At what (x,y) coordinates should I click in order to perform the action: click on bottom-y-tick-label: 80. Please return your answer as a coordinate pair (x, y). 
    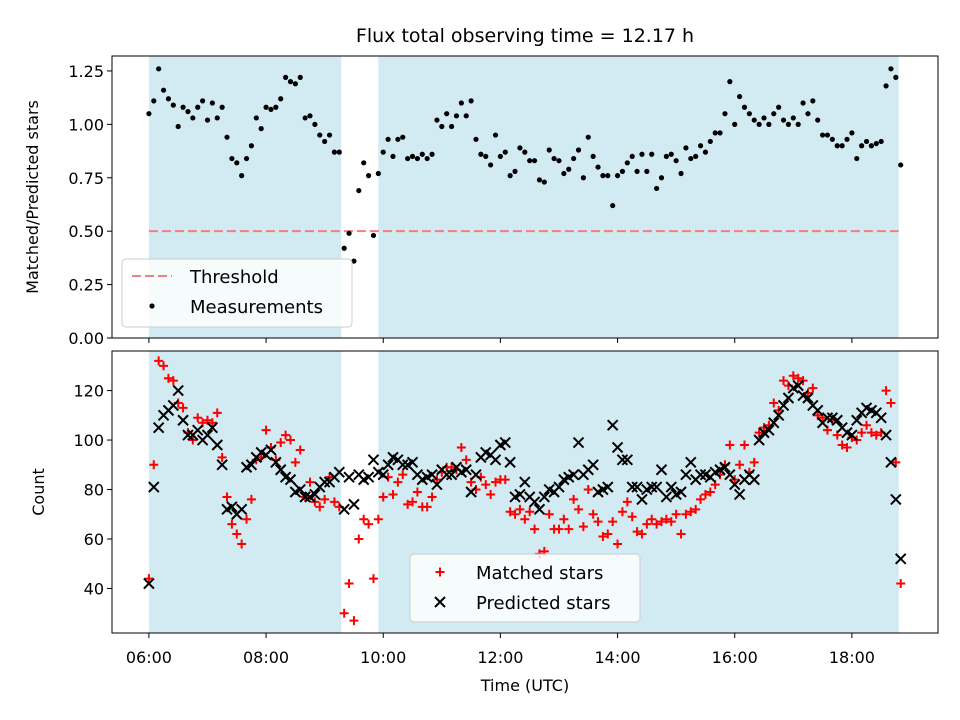
    Looking at the image, I should click on (94, 490).